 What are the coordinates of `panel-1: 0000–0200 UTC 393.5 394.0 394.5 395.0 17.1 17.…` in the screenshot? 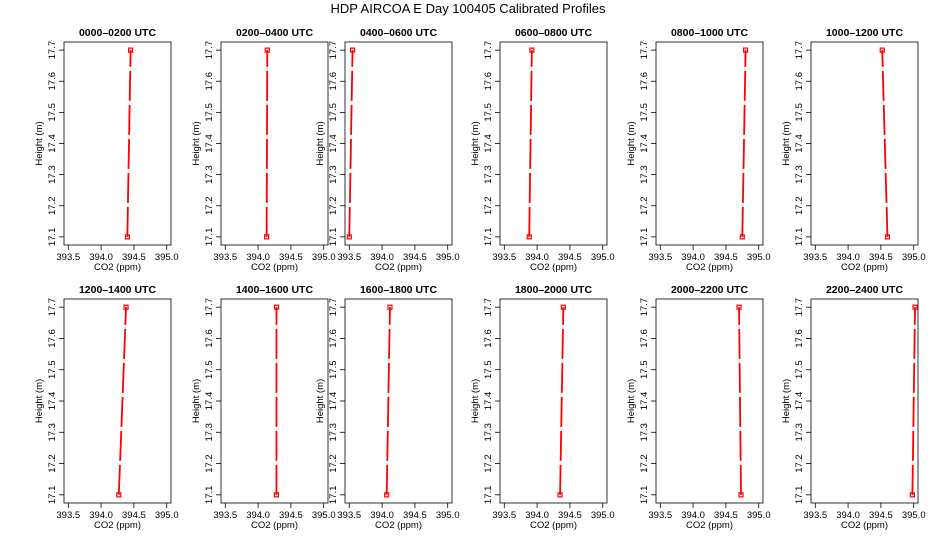 It's located at (106, 150).